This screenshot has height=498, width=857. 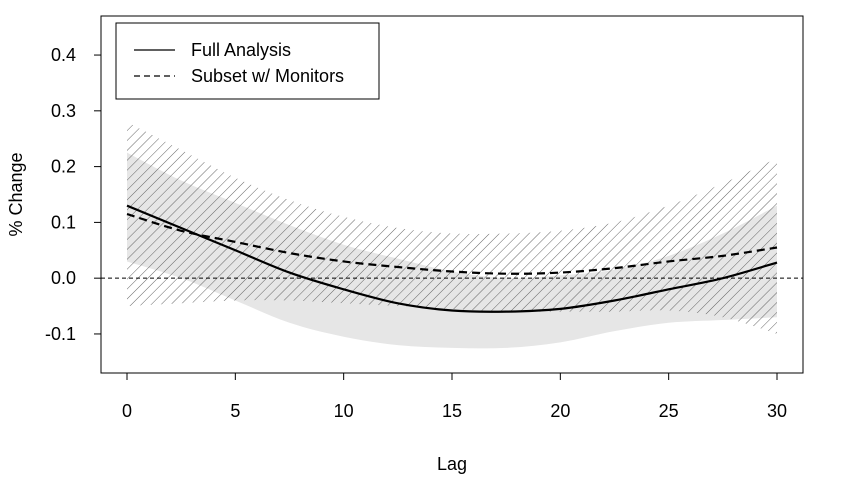 What do you see at coordinates (452, 411) in the screenshot?
I see `x-tick-label: 15` at bounding box center [452, 411].